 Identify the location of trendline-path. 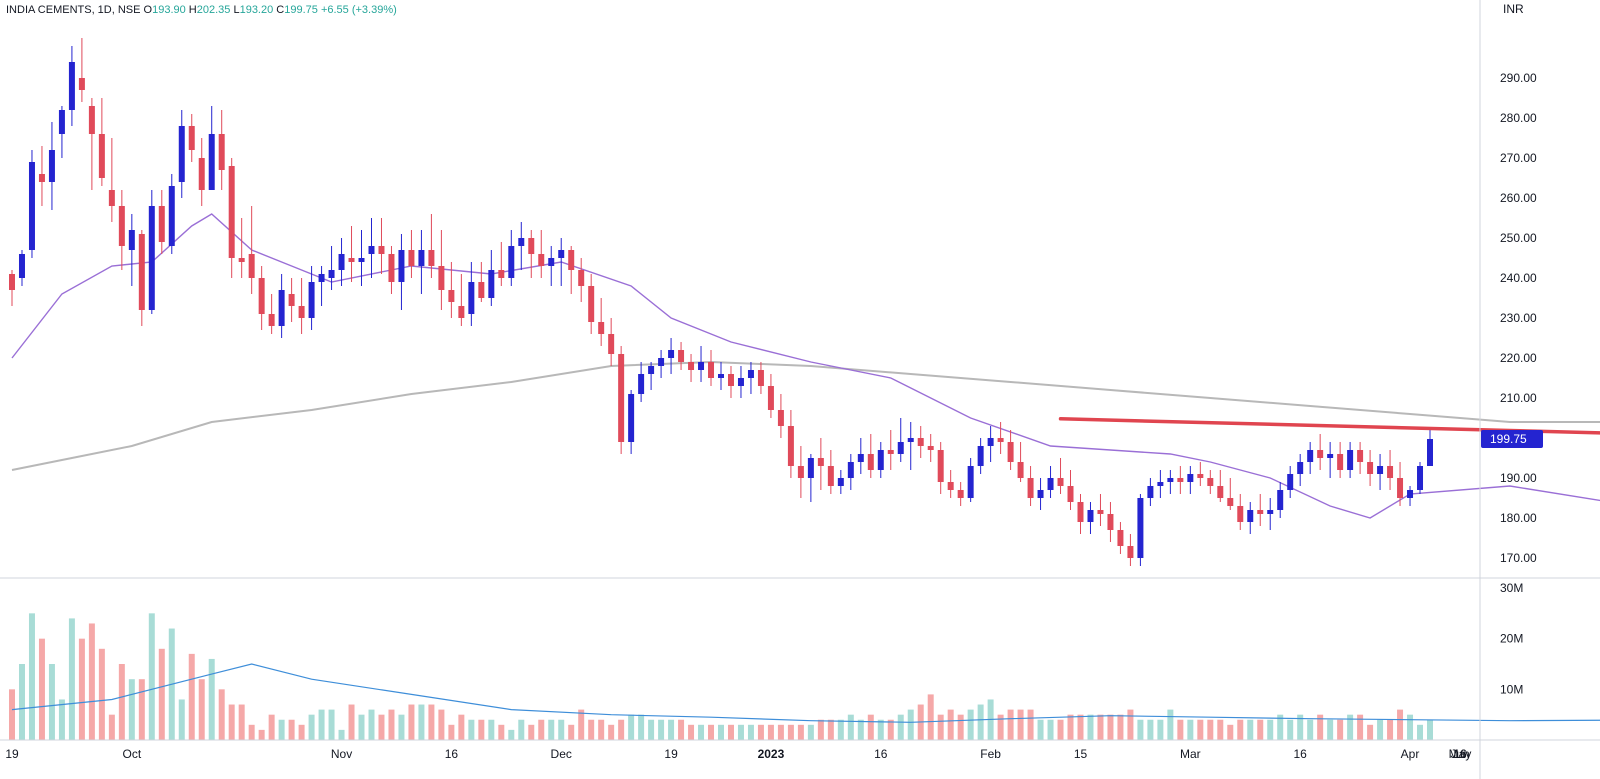
(1329, 429).